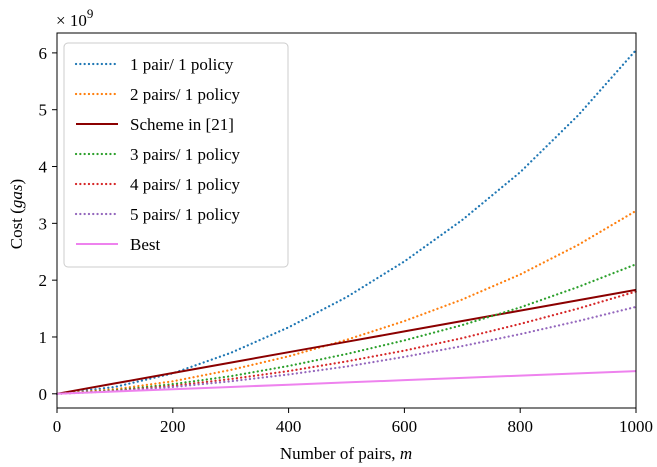 This screenshot has height=467, width=657. What do you see at coordinates (43, 223) in the screenshot?
I see `y-tick-label: 3` at bounding box center [43, 223].